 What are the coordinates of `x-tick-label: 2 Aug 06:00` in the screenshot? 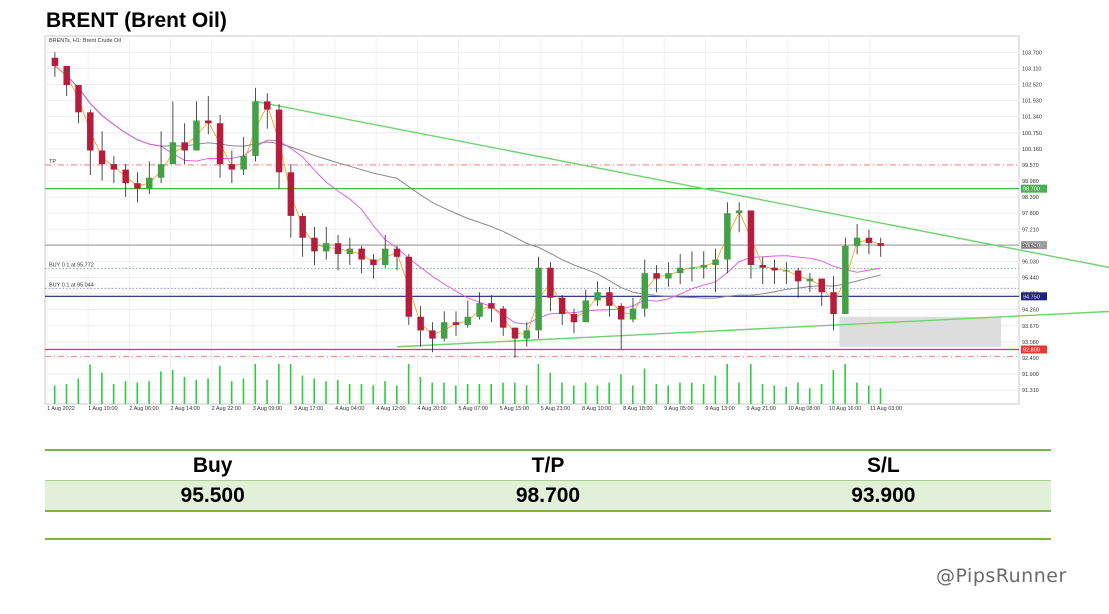 It's located at (143, 409).